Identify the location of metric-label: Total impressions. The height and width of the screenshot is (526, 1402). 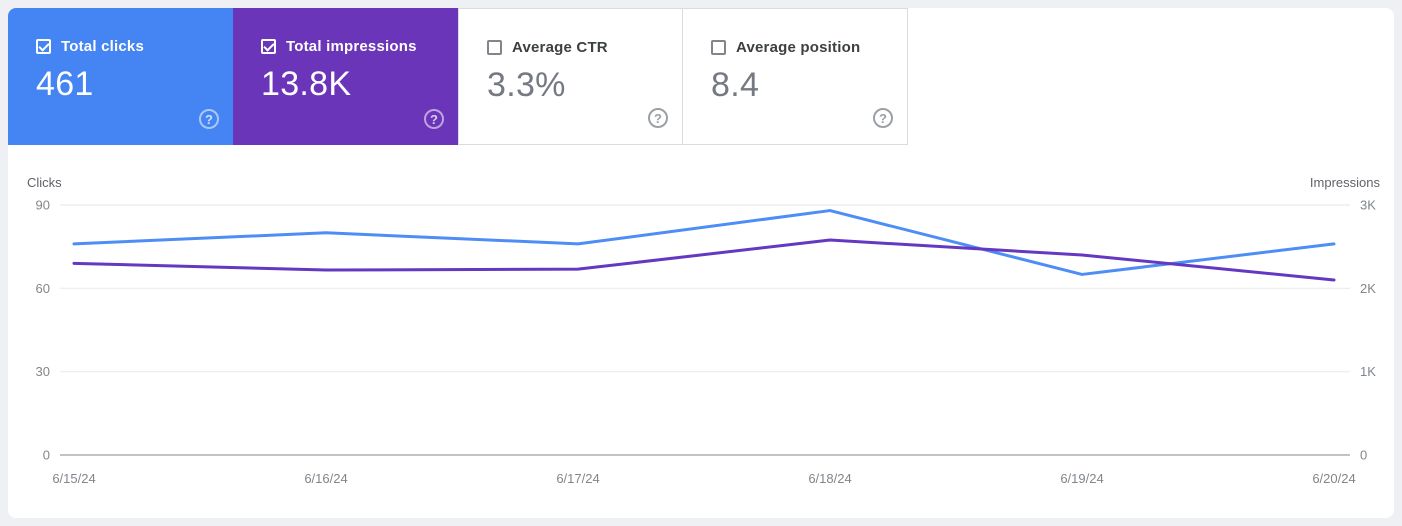
(351, 46).